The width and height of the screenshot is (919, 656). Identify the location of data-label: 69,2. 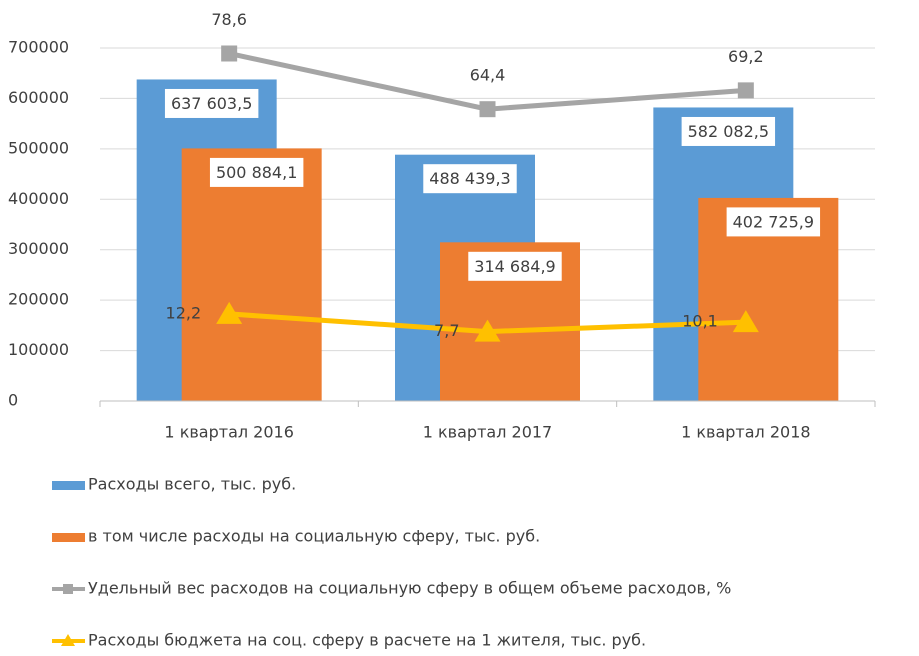
(746, 56).